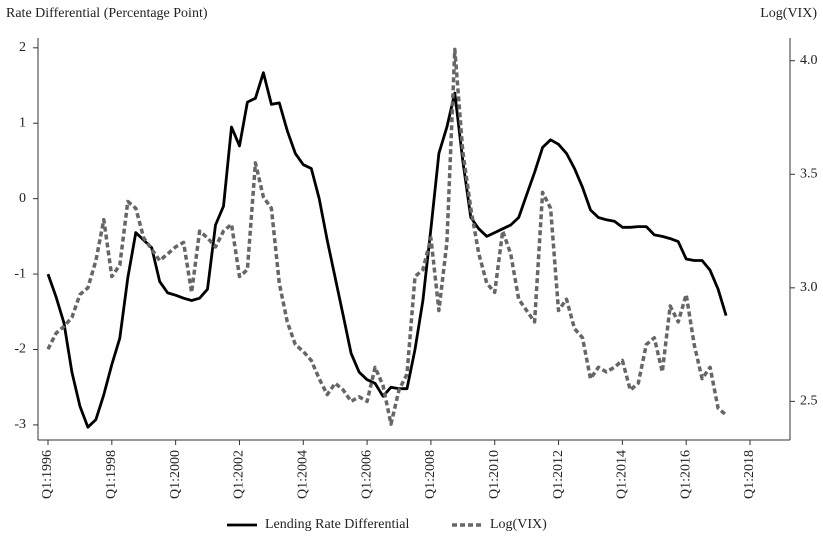 The width and height of the screenshot is (823, 544). I want to click on x-tick-label: Q1:1996, so click(47, 474).